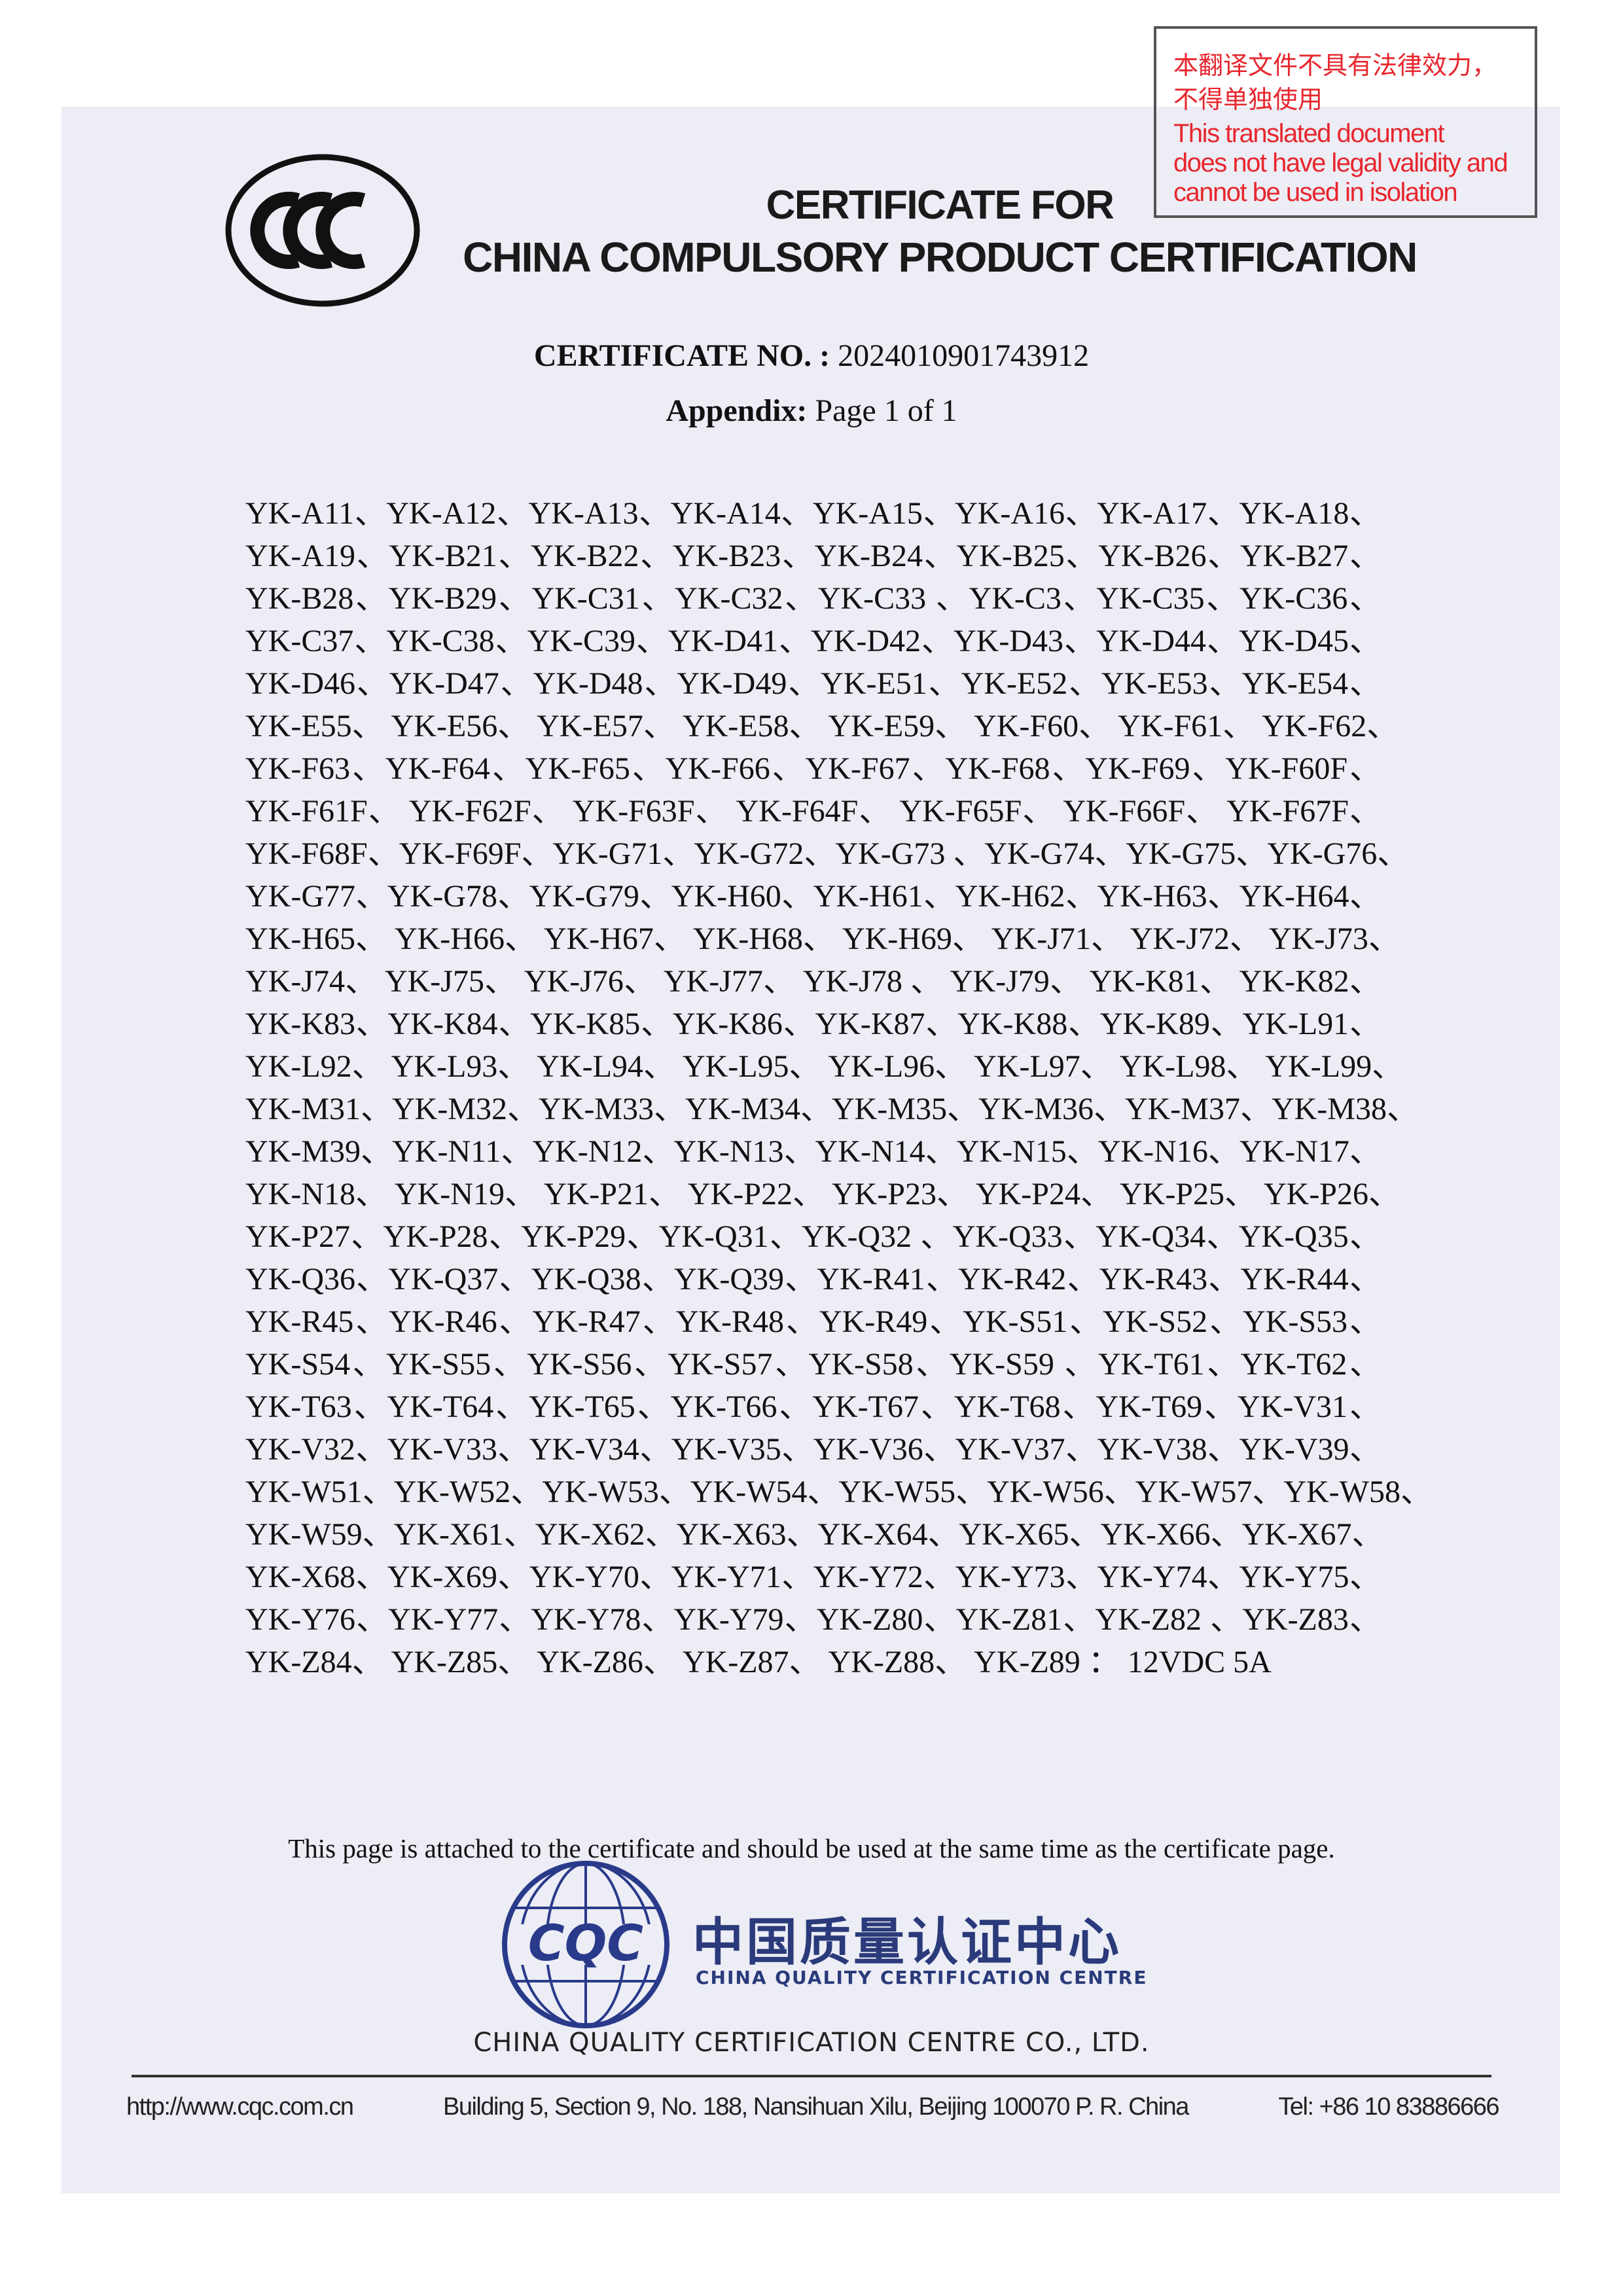 The image size is (1623, 2296). What do you see at coordinates (1340, 163) in the screenshot?
I see `notice-en-line2: does not have legal validity and` at bounding box center [1340, 163].